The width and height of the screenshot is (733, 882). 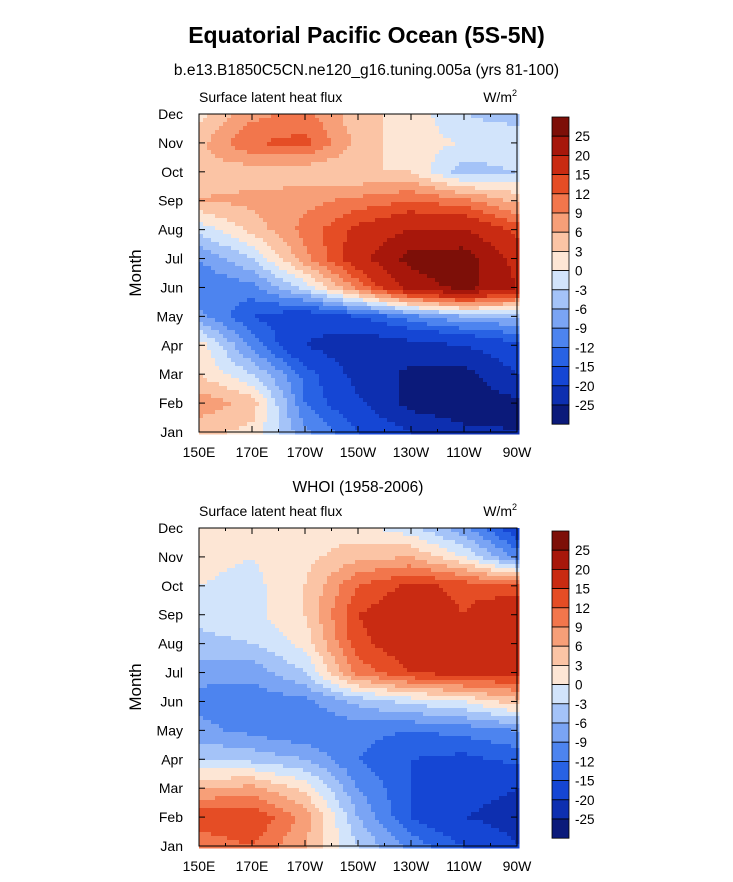 What do you see at coordinates (585, 800) in the screenshot?
I see `colorbar-label: -20` at bounding box center [585, 800].